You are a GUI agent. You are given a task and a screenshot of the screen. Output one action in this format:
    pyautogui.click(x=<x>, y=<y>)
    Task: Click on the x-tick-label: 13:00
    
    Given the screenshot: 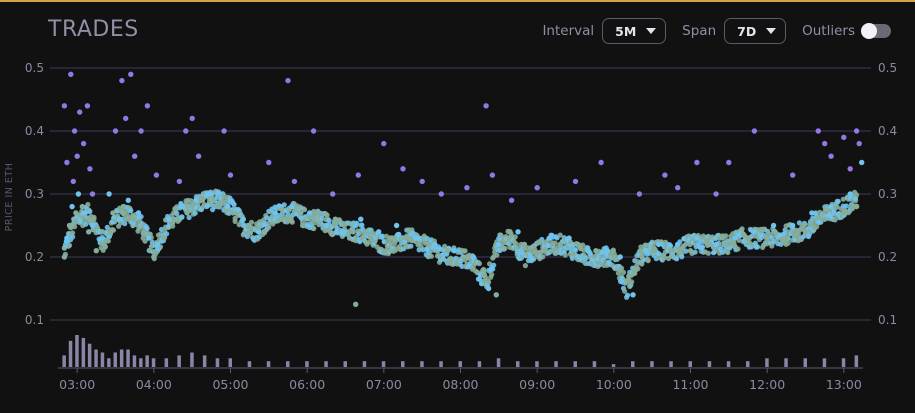 What is the action you would take?
    pyautogui.click(x=844, y=384)
    